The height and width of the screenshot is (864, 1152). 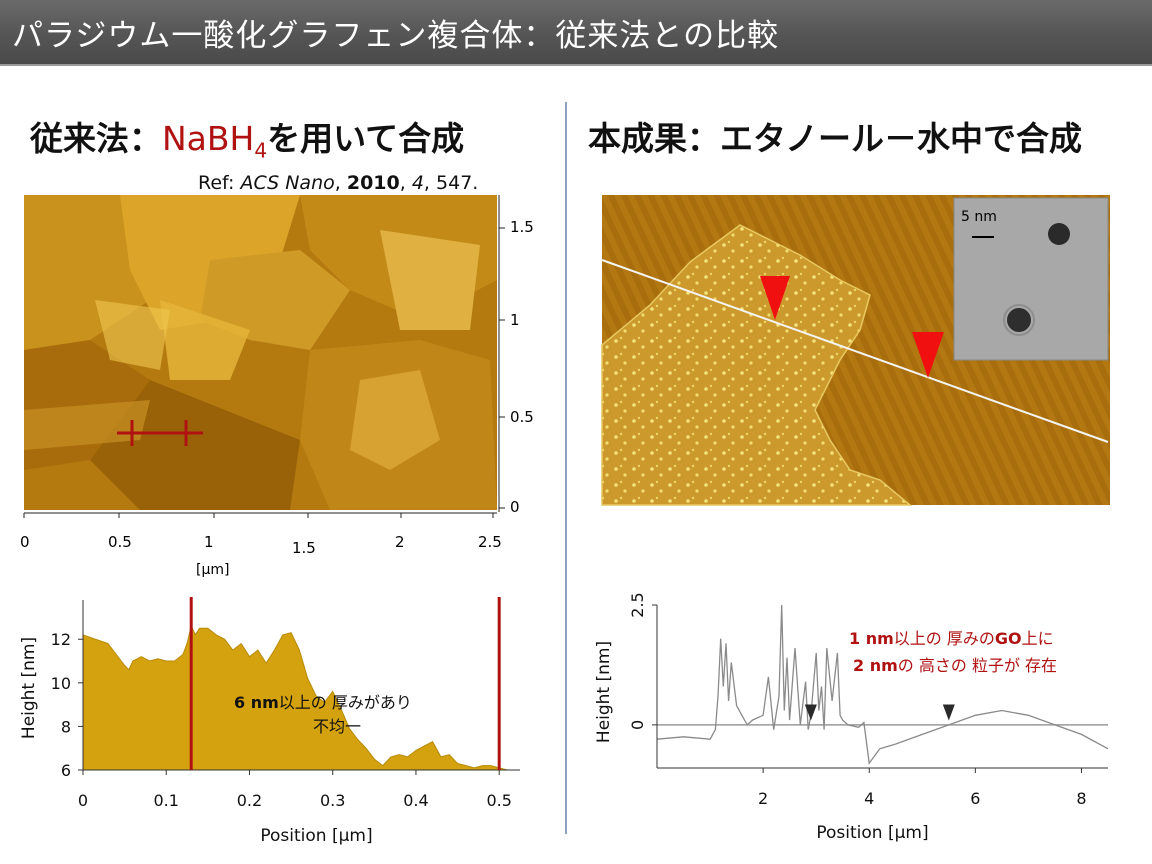 What do you see at coordinates (515, 320) in the screenshot?
I see `afm-y-tick-label: 1` at bounding box center [515, 320].